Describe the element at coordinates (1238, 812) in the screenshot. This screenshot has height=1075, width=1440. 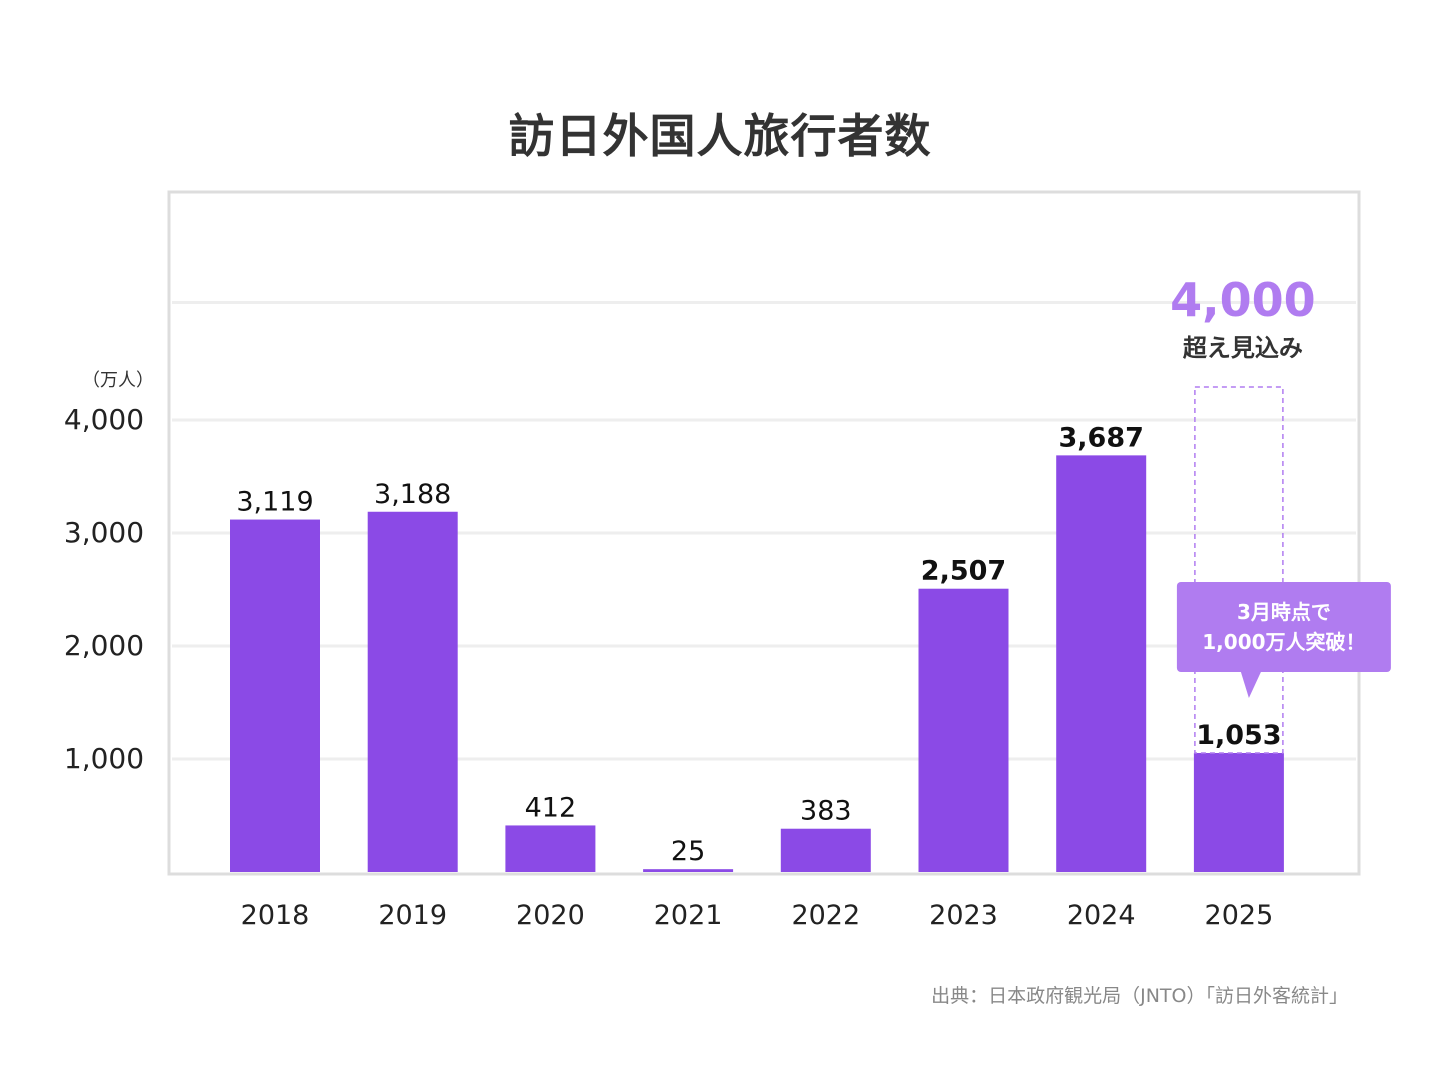
I see `bar-2025` at that location.